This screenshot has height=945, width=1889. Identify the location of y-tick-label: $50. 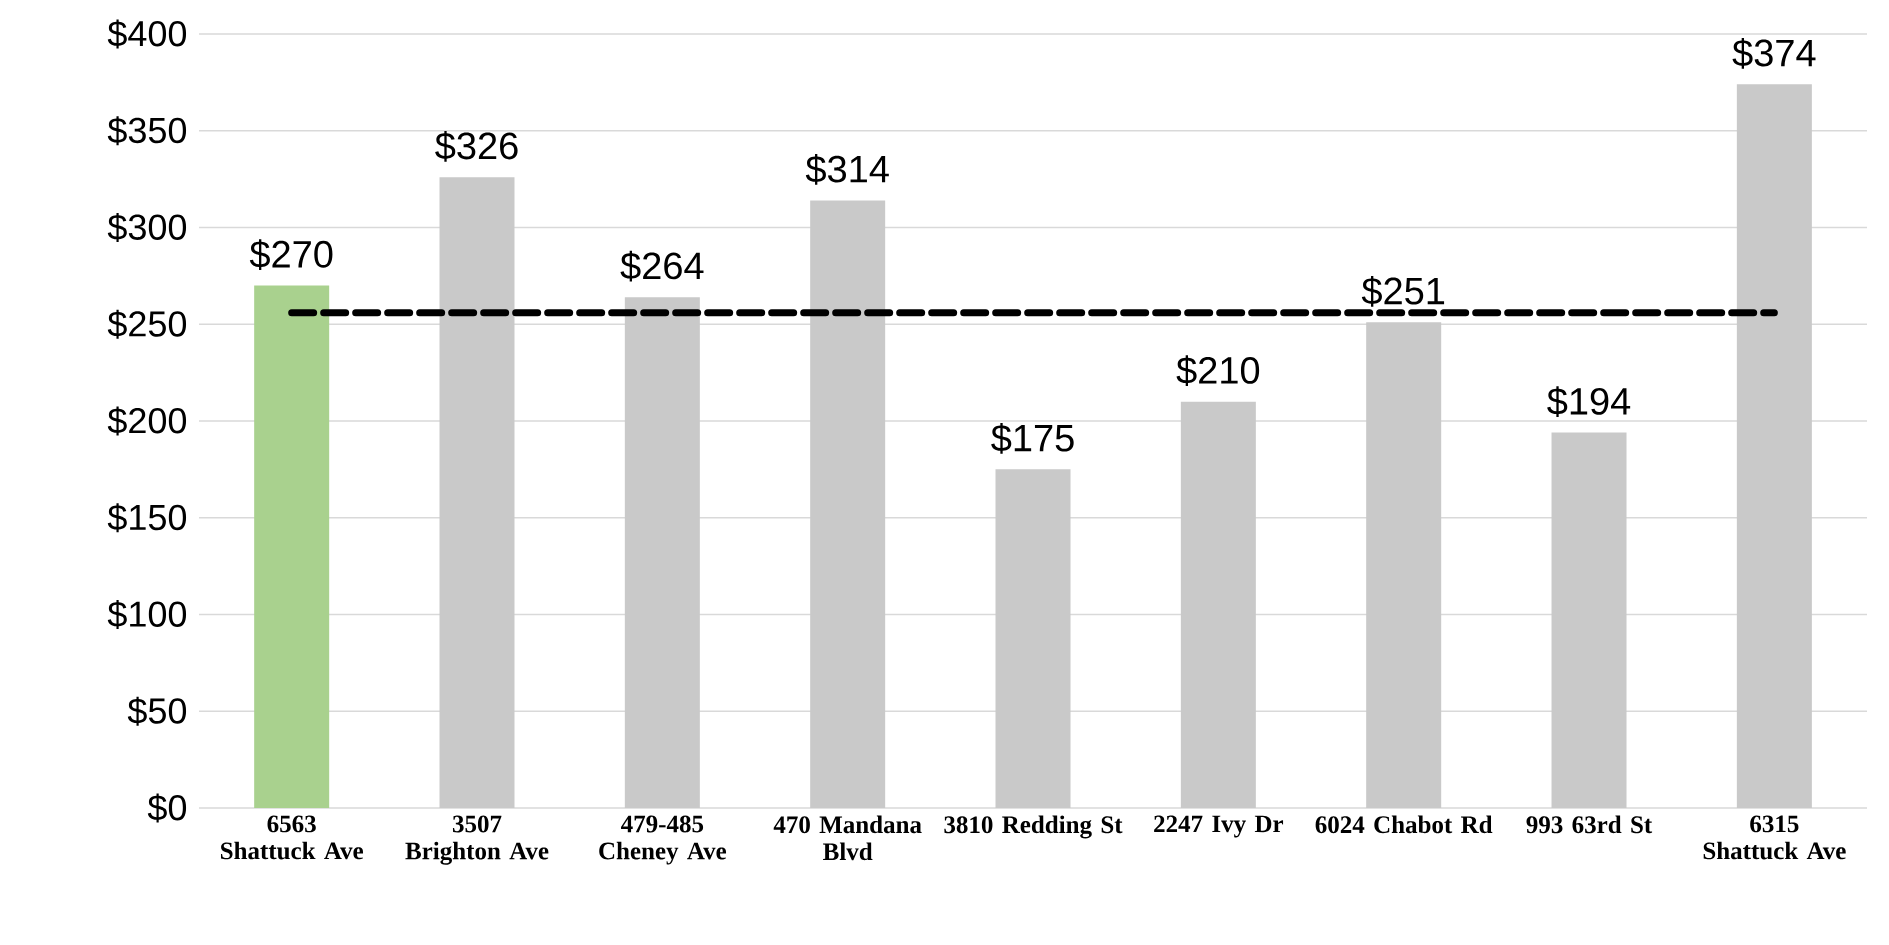
(157, 711).